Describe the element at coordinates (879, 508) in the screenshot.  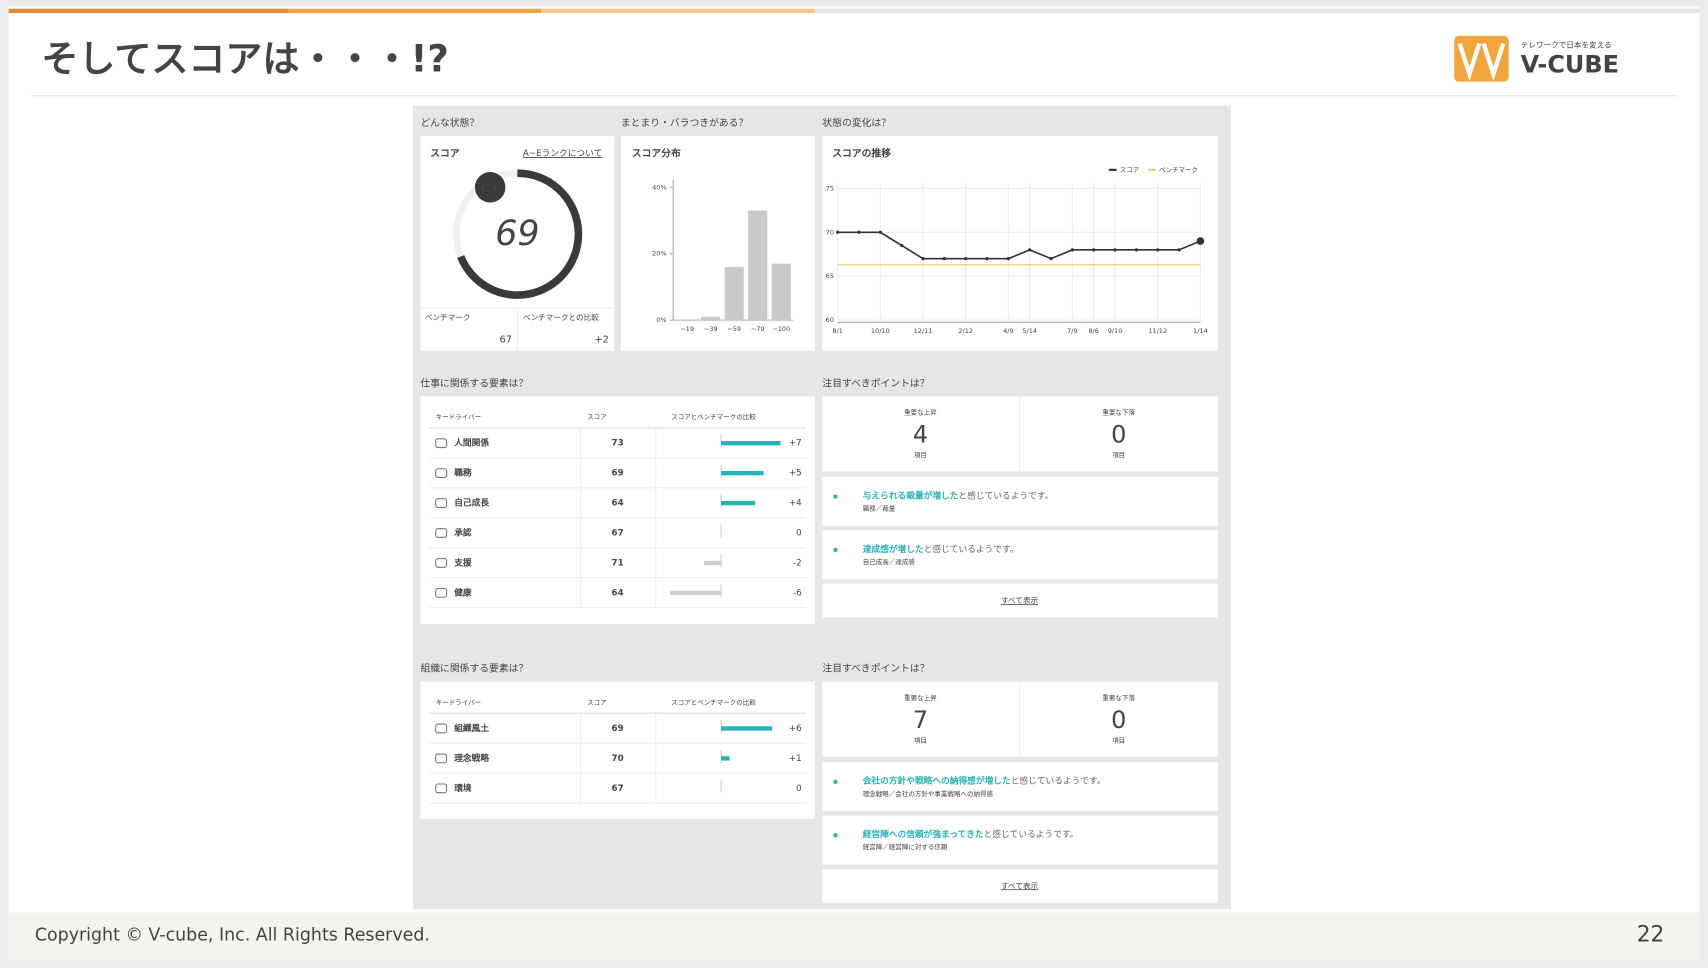
I see `point-sub: 職務／裁量` at that location.